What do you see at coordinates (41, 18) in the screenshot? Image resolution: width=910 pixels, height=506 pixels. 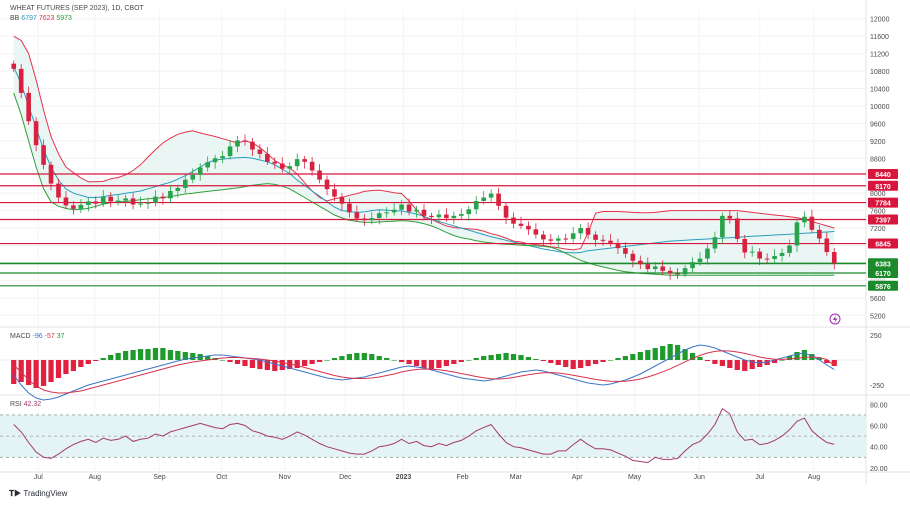 I see `bollinger-legend: BB 6797 7623 5973` at bounding box center [41, 18].